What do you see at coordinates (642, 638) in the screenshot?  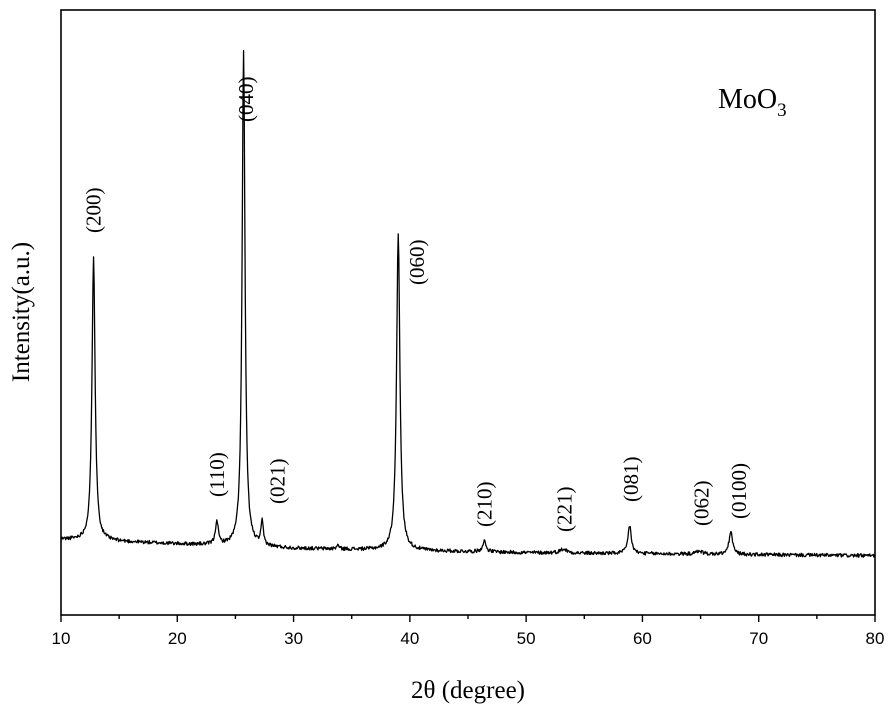 I see `x-tick-label: 60` at bounding box center [642, 638].